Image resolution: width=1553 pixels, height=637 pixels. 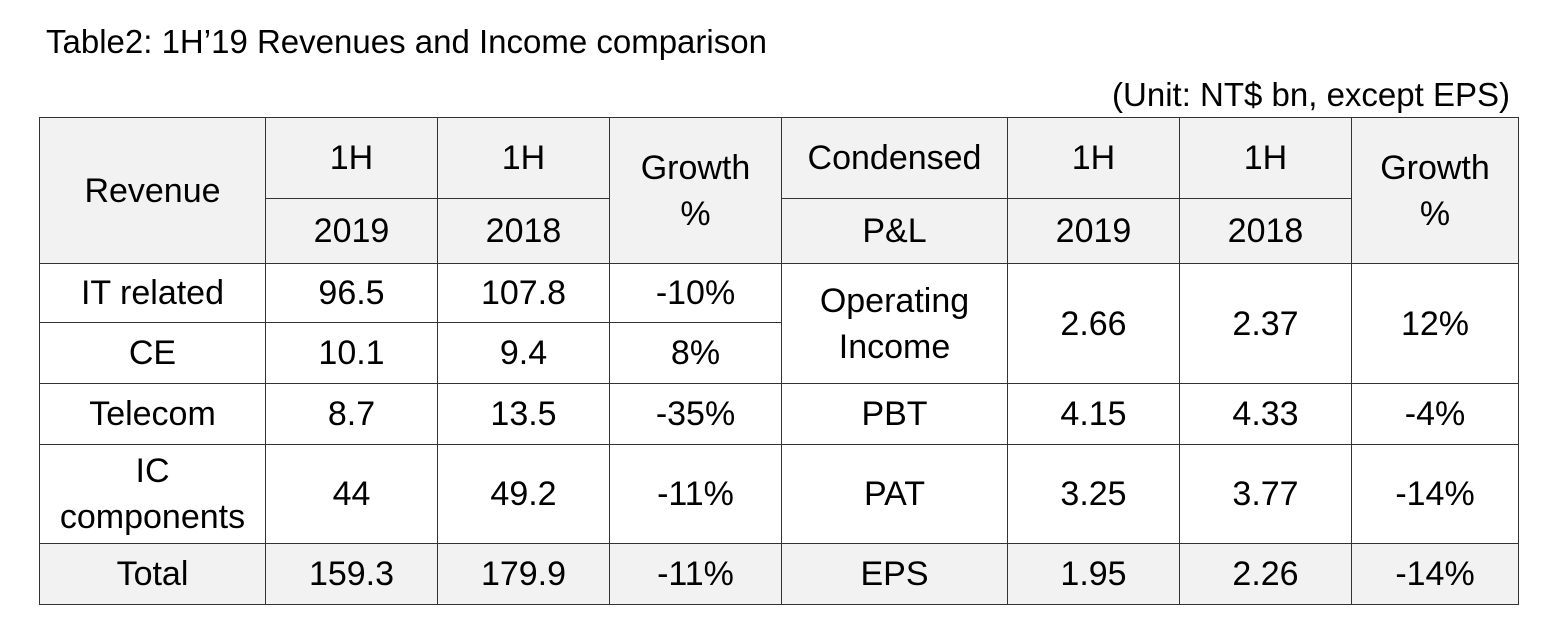 What do you see at coordinates (351, 353) in the screenshot?
I see `revenue-2019: 10.1` at bounding box center [351, 353].